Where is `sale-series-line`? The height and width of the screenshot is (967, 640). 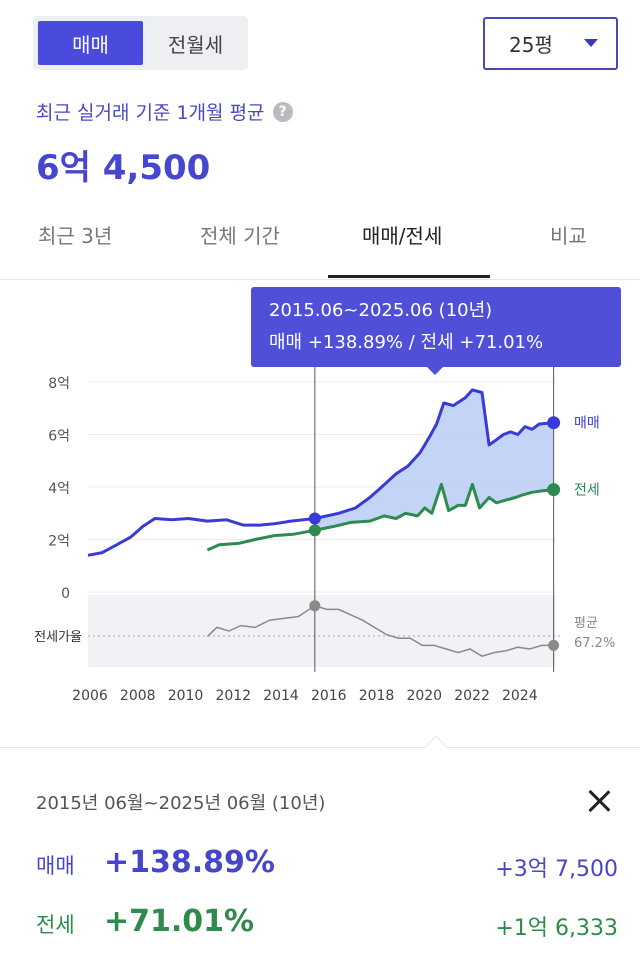
sale-series-line is located at coordinates (320, 472).